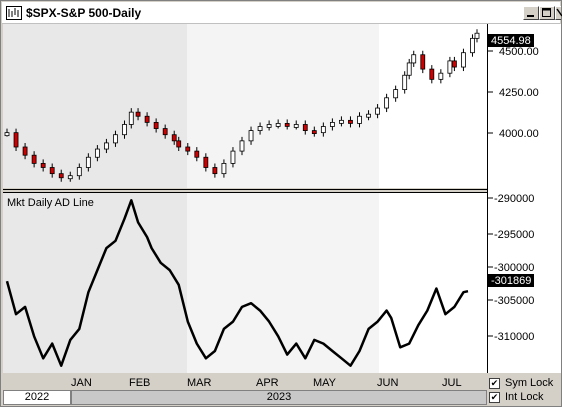 The image size is (562, 407). I want to click on minimize-button, so click(531, 13).